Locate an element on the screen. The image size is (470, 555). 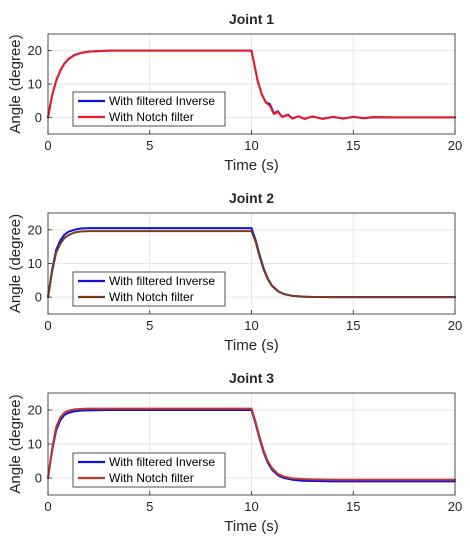
chart-title: Joint 3 is located at coordinates (251, 378).